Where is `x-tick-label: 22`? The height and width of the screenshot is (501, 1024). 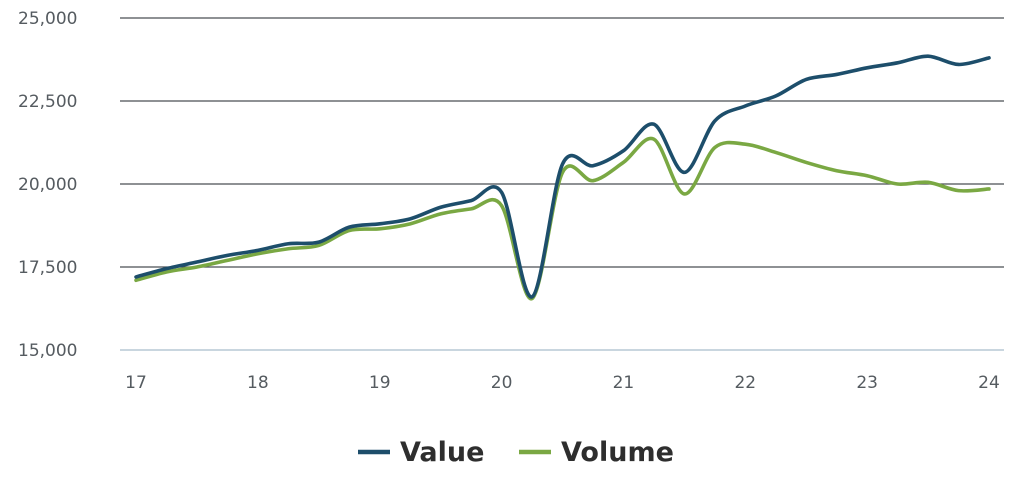 x-tick-label: 22 is located at coordinates (745, 383).